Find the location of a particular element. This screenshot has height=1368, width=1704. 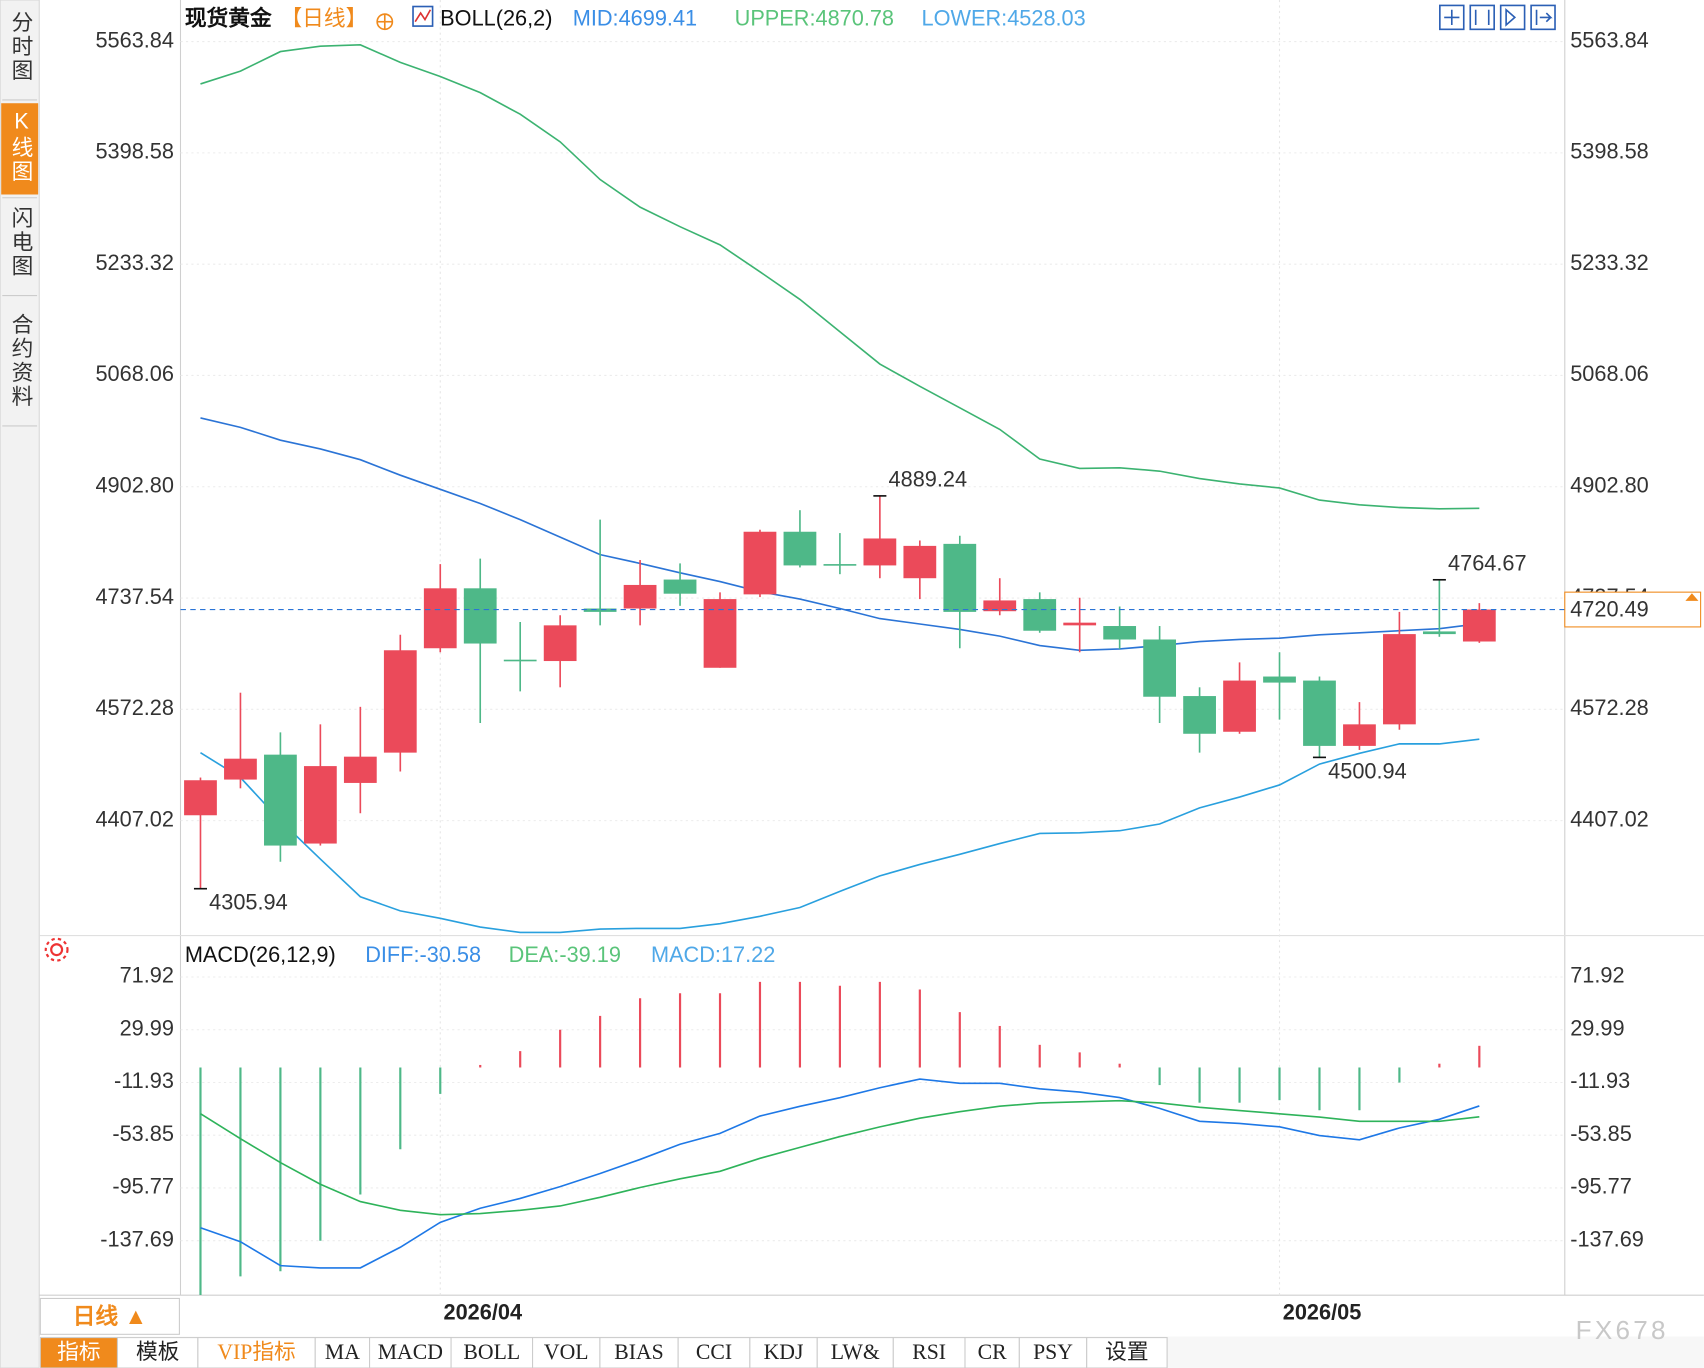

last-price-label: 4720.49 is located at coordinates (1609, 608).